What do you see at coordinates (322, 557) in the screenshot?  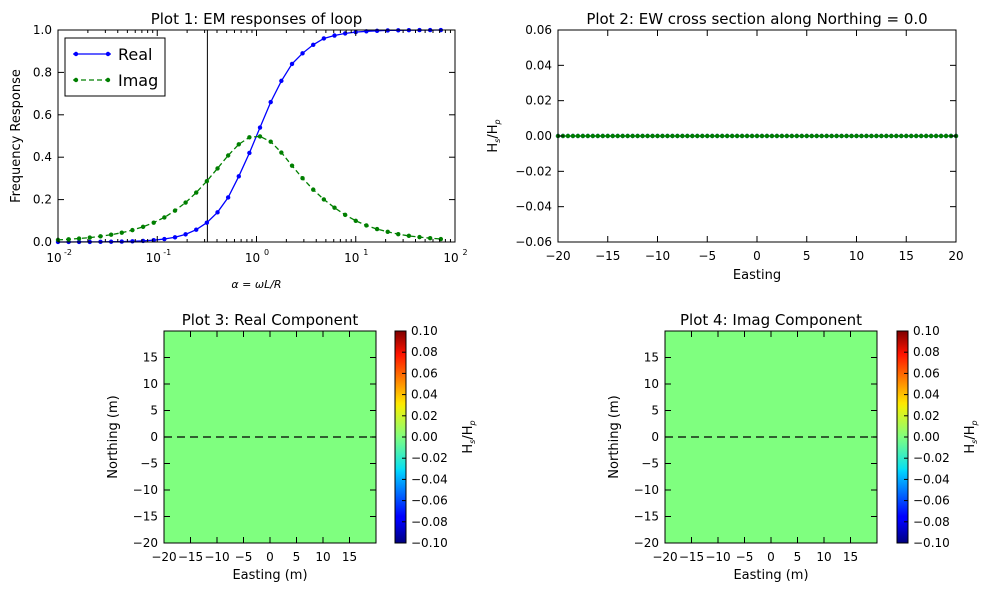 I see `plot3-x-tick-label: 10` at bounding box center [322, 557].